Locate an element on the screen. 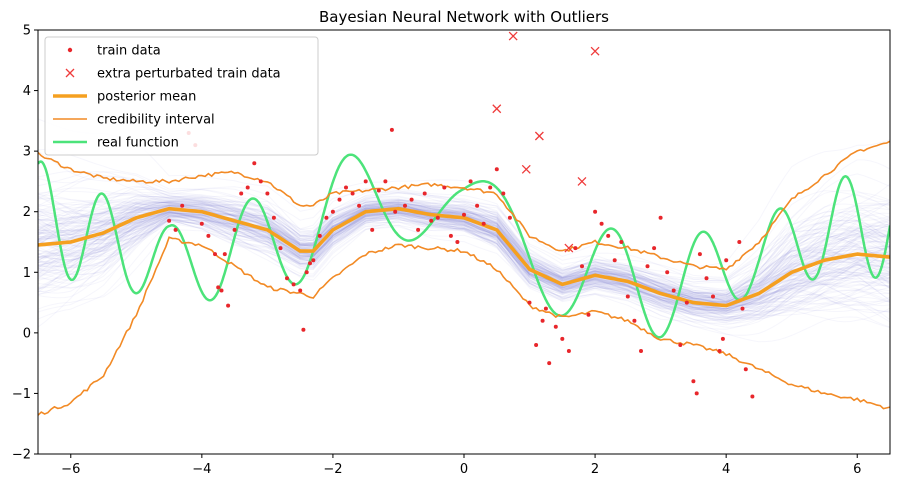 The width and height of the screenshot is (922, 488). y-tick-label: 3 is located at coordinates (27, 152).